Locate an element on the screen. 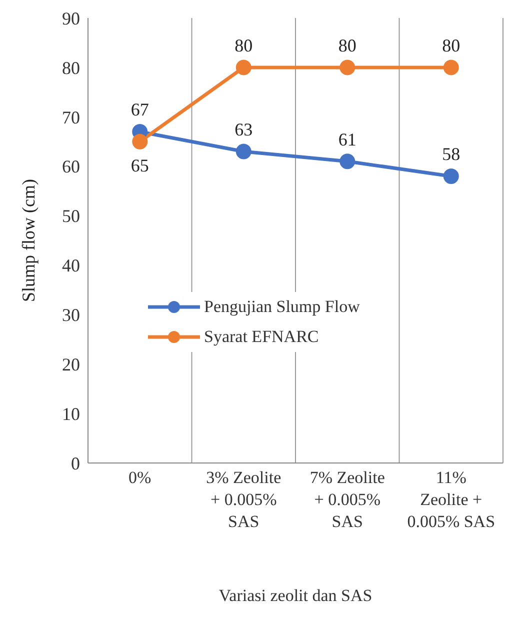 The image size is (505, 625). data-label: 63 is located at coordinates (243, 130).